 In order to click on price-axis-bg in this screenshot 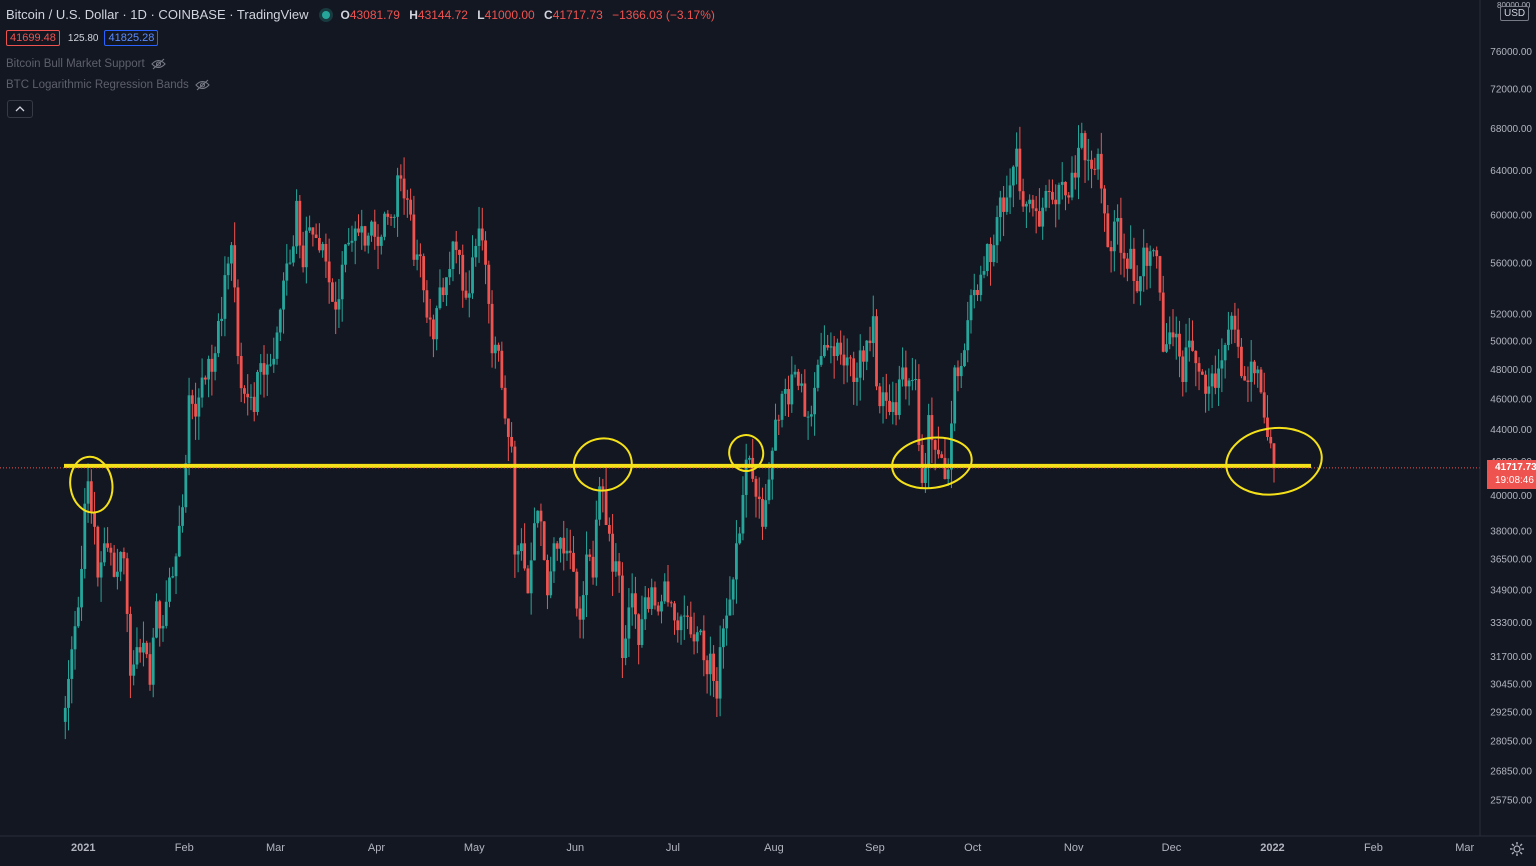, I will do `click(1508, 418)`.